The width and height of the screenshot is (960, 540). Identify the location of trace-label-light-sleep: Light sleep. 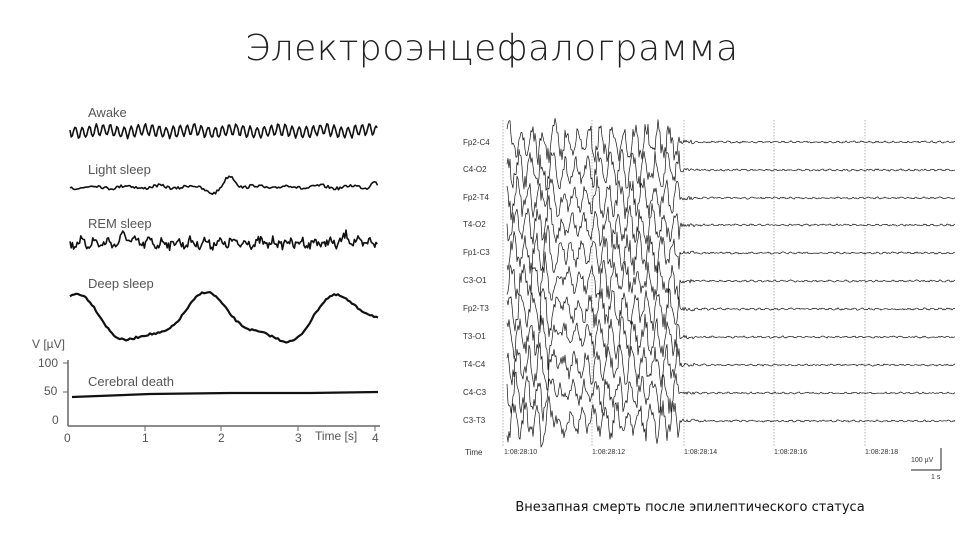
(119, 169).